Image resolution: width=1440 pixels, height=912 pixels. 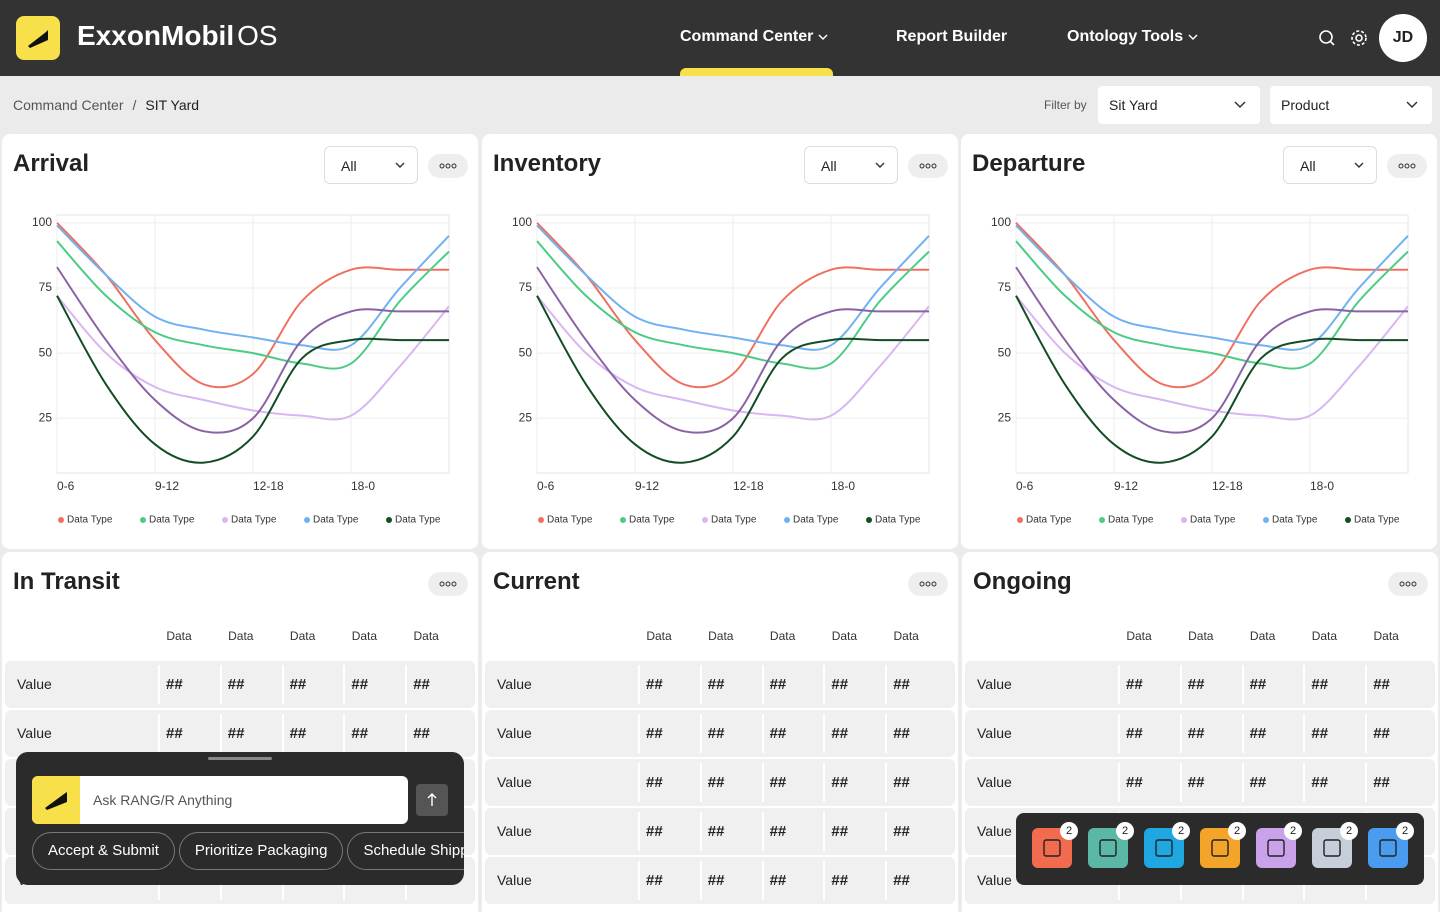 I want to click on x-tick-label: 12-18, so click(x=268, y=486).